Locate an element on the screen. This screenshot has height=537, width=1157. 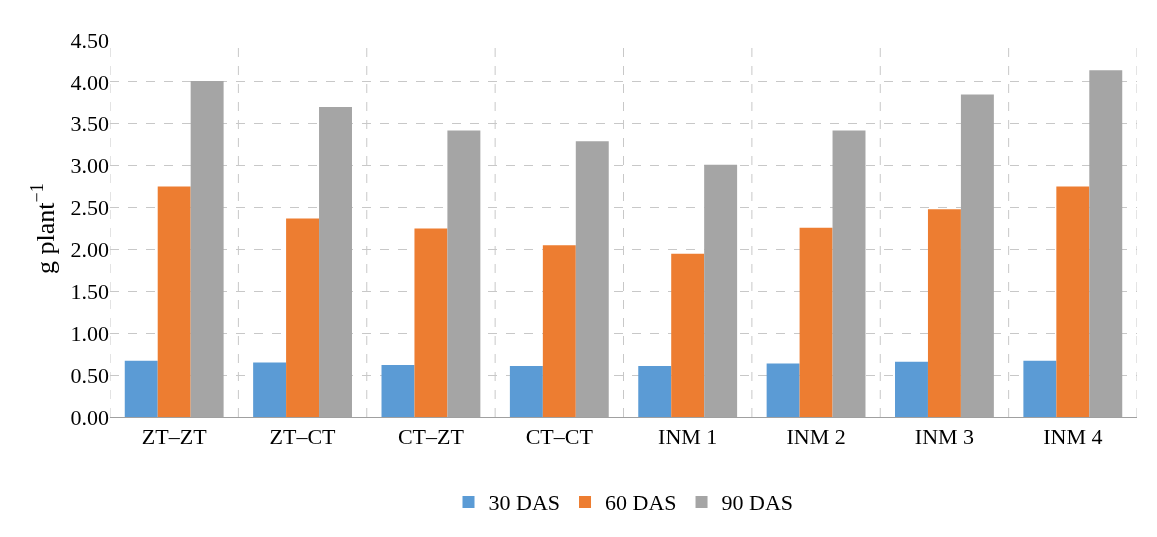
x-tick-label: ZT–ZT is located at coordinates (174, 437).